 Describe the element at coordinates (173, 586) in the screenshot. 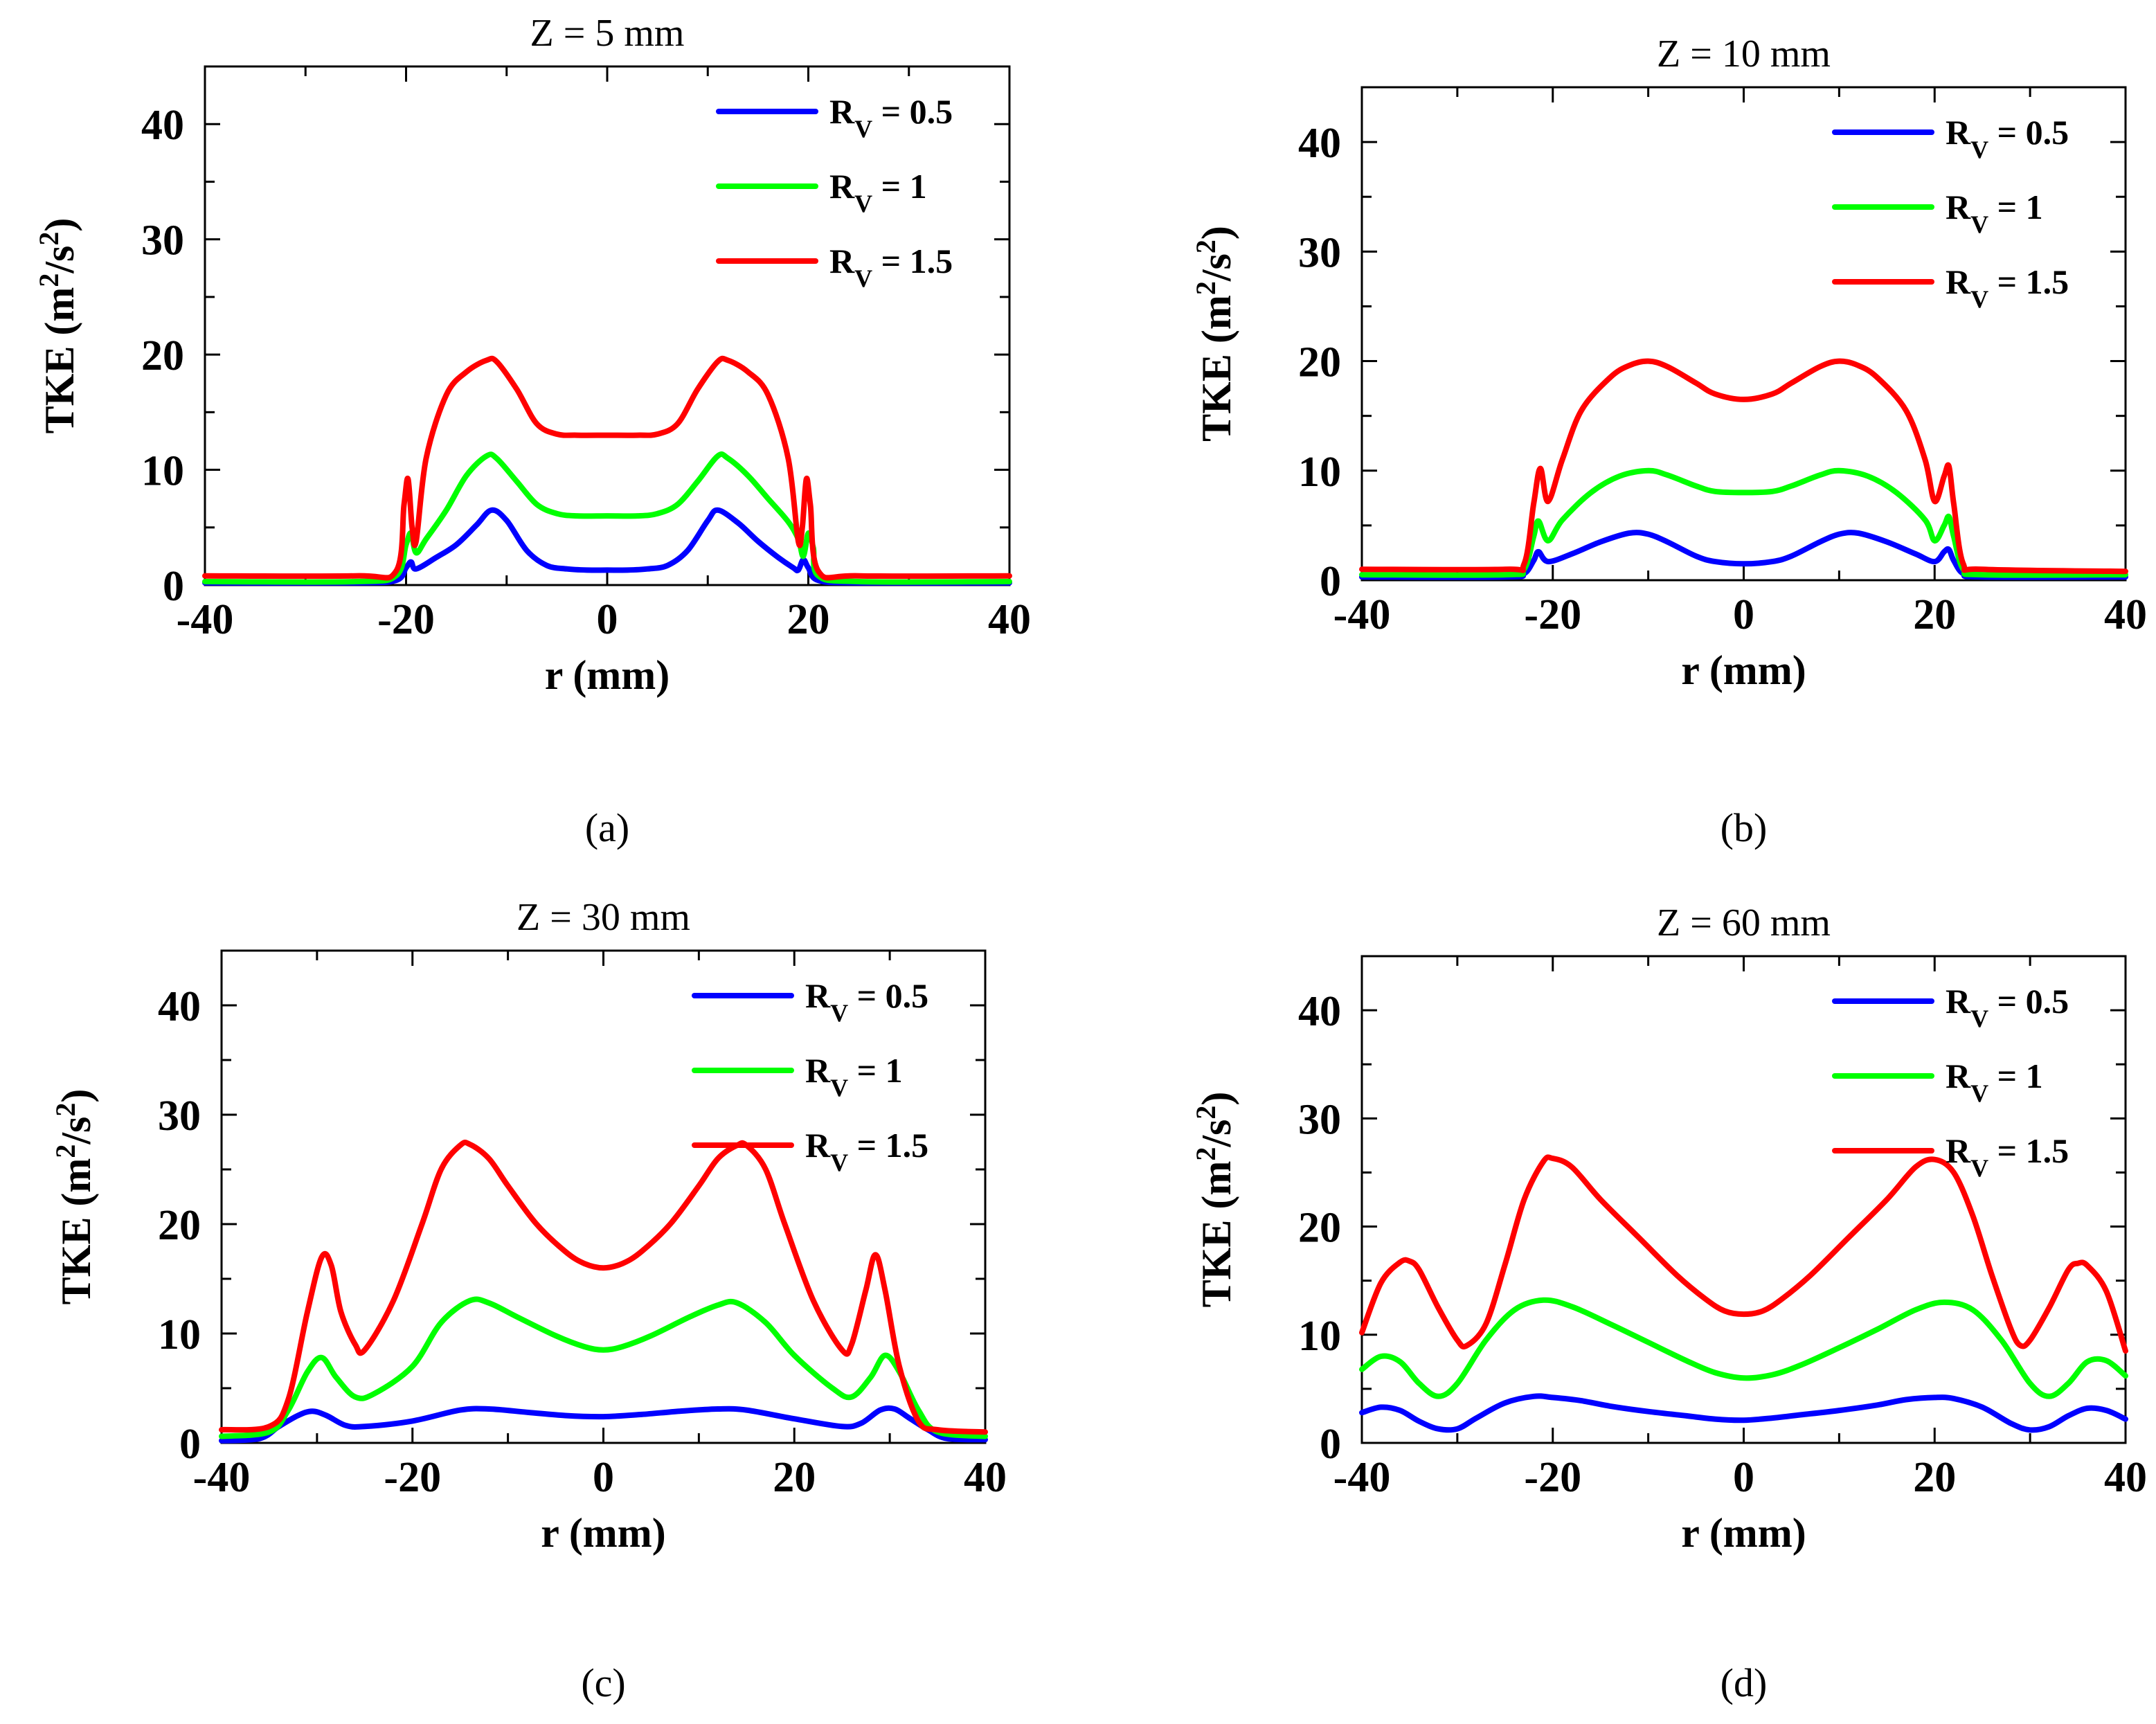

I see `y-tick-label: 0` at that location.